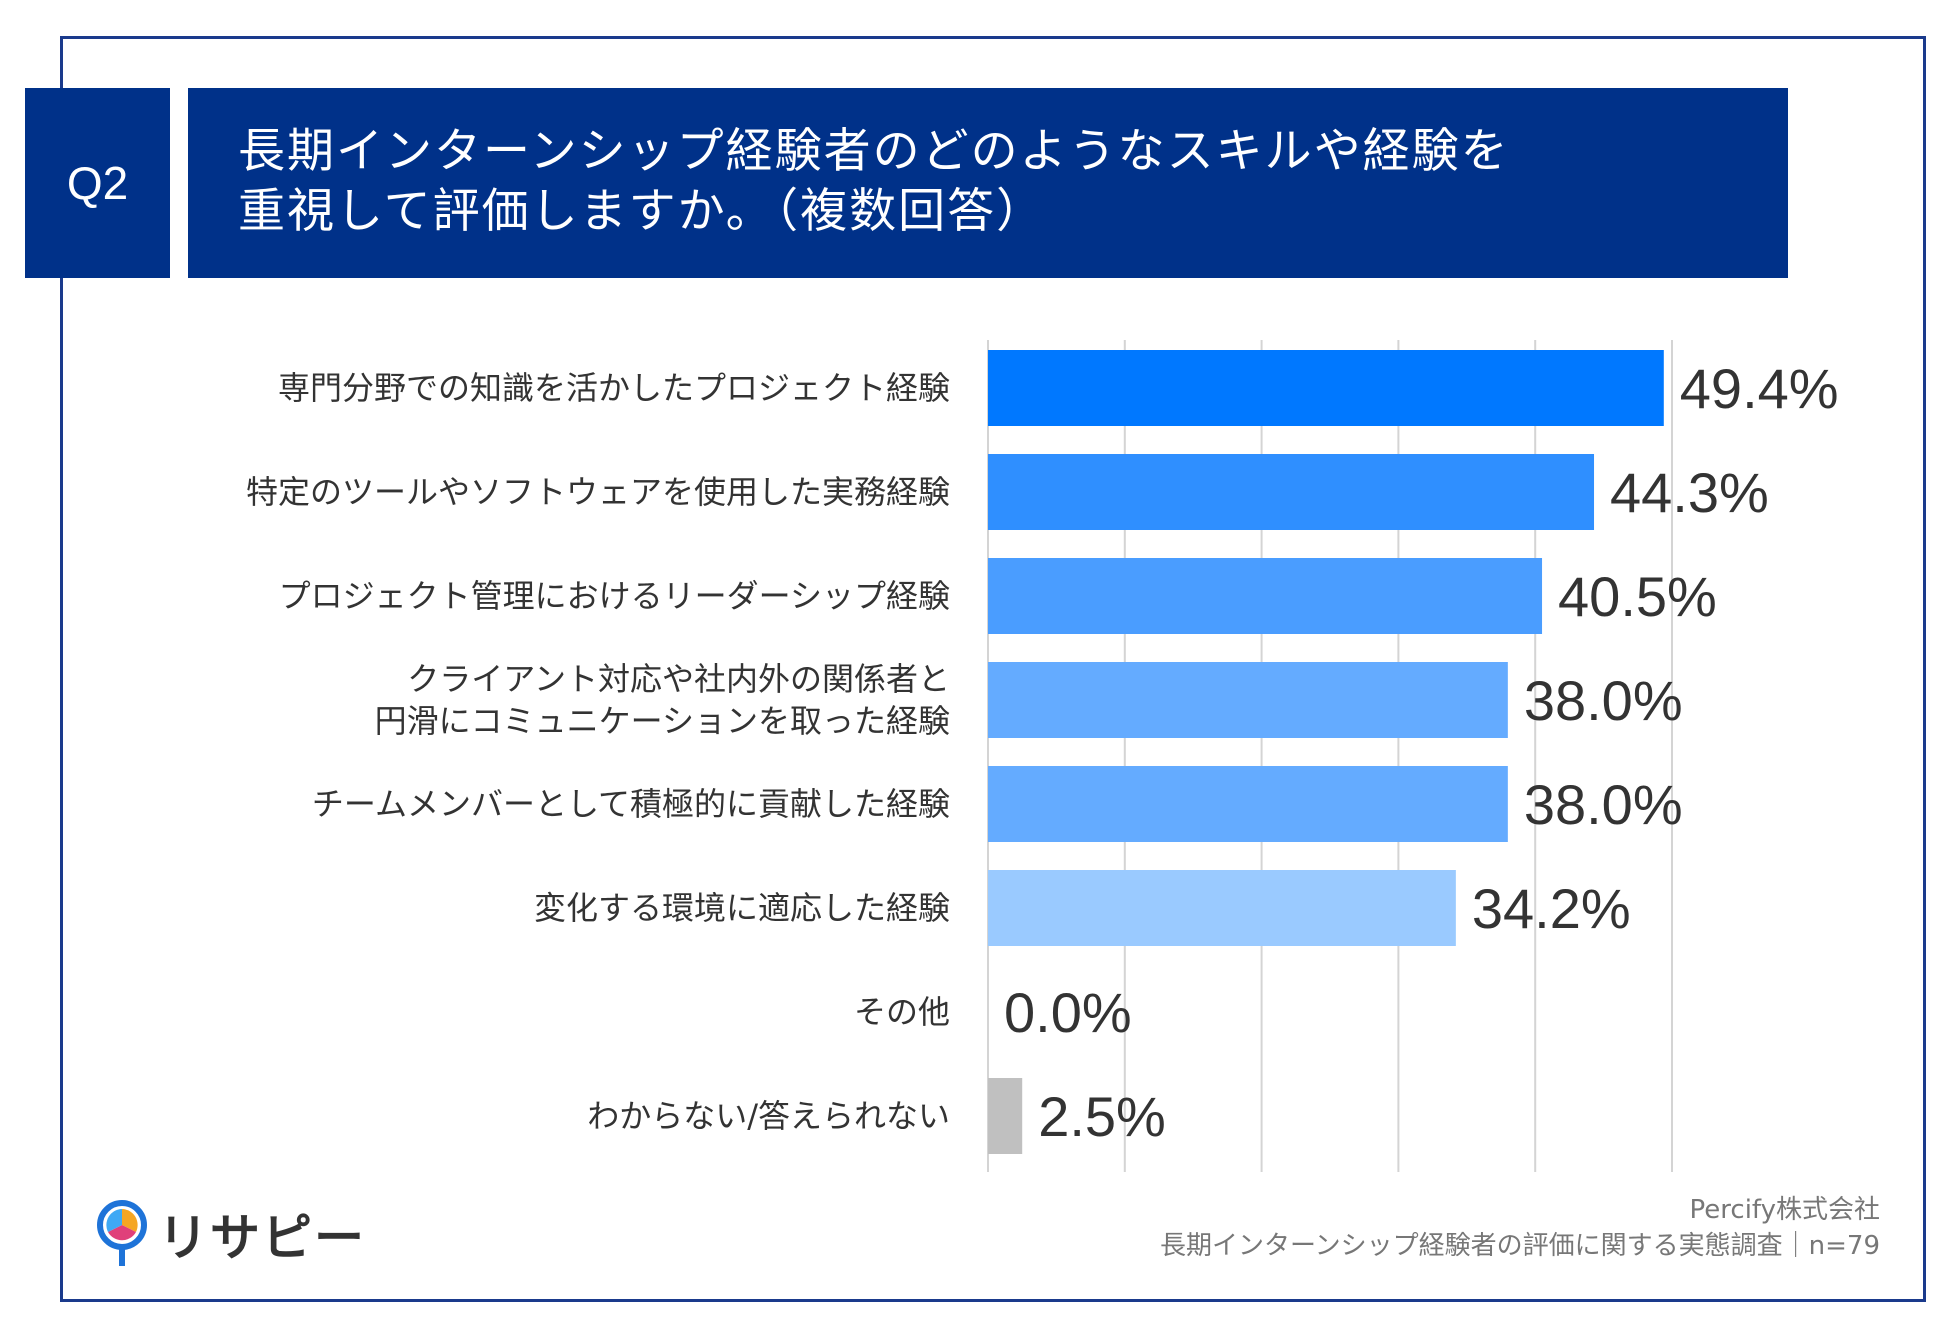  Describe the element at coordinates (642, 211) in the screenshot. I see `title-line-2: 重視して評価しますか。（複数回答）` at that location.